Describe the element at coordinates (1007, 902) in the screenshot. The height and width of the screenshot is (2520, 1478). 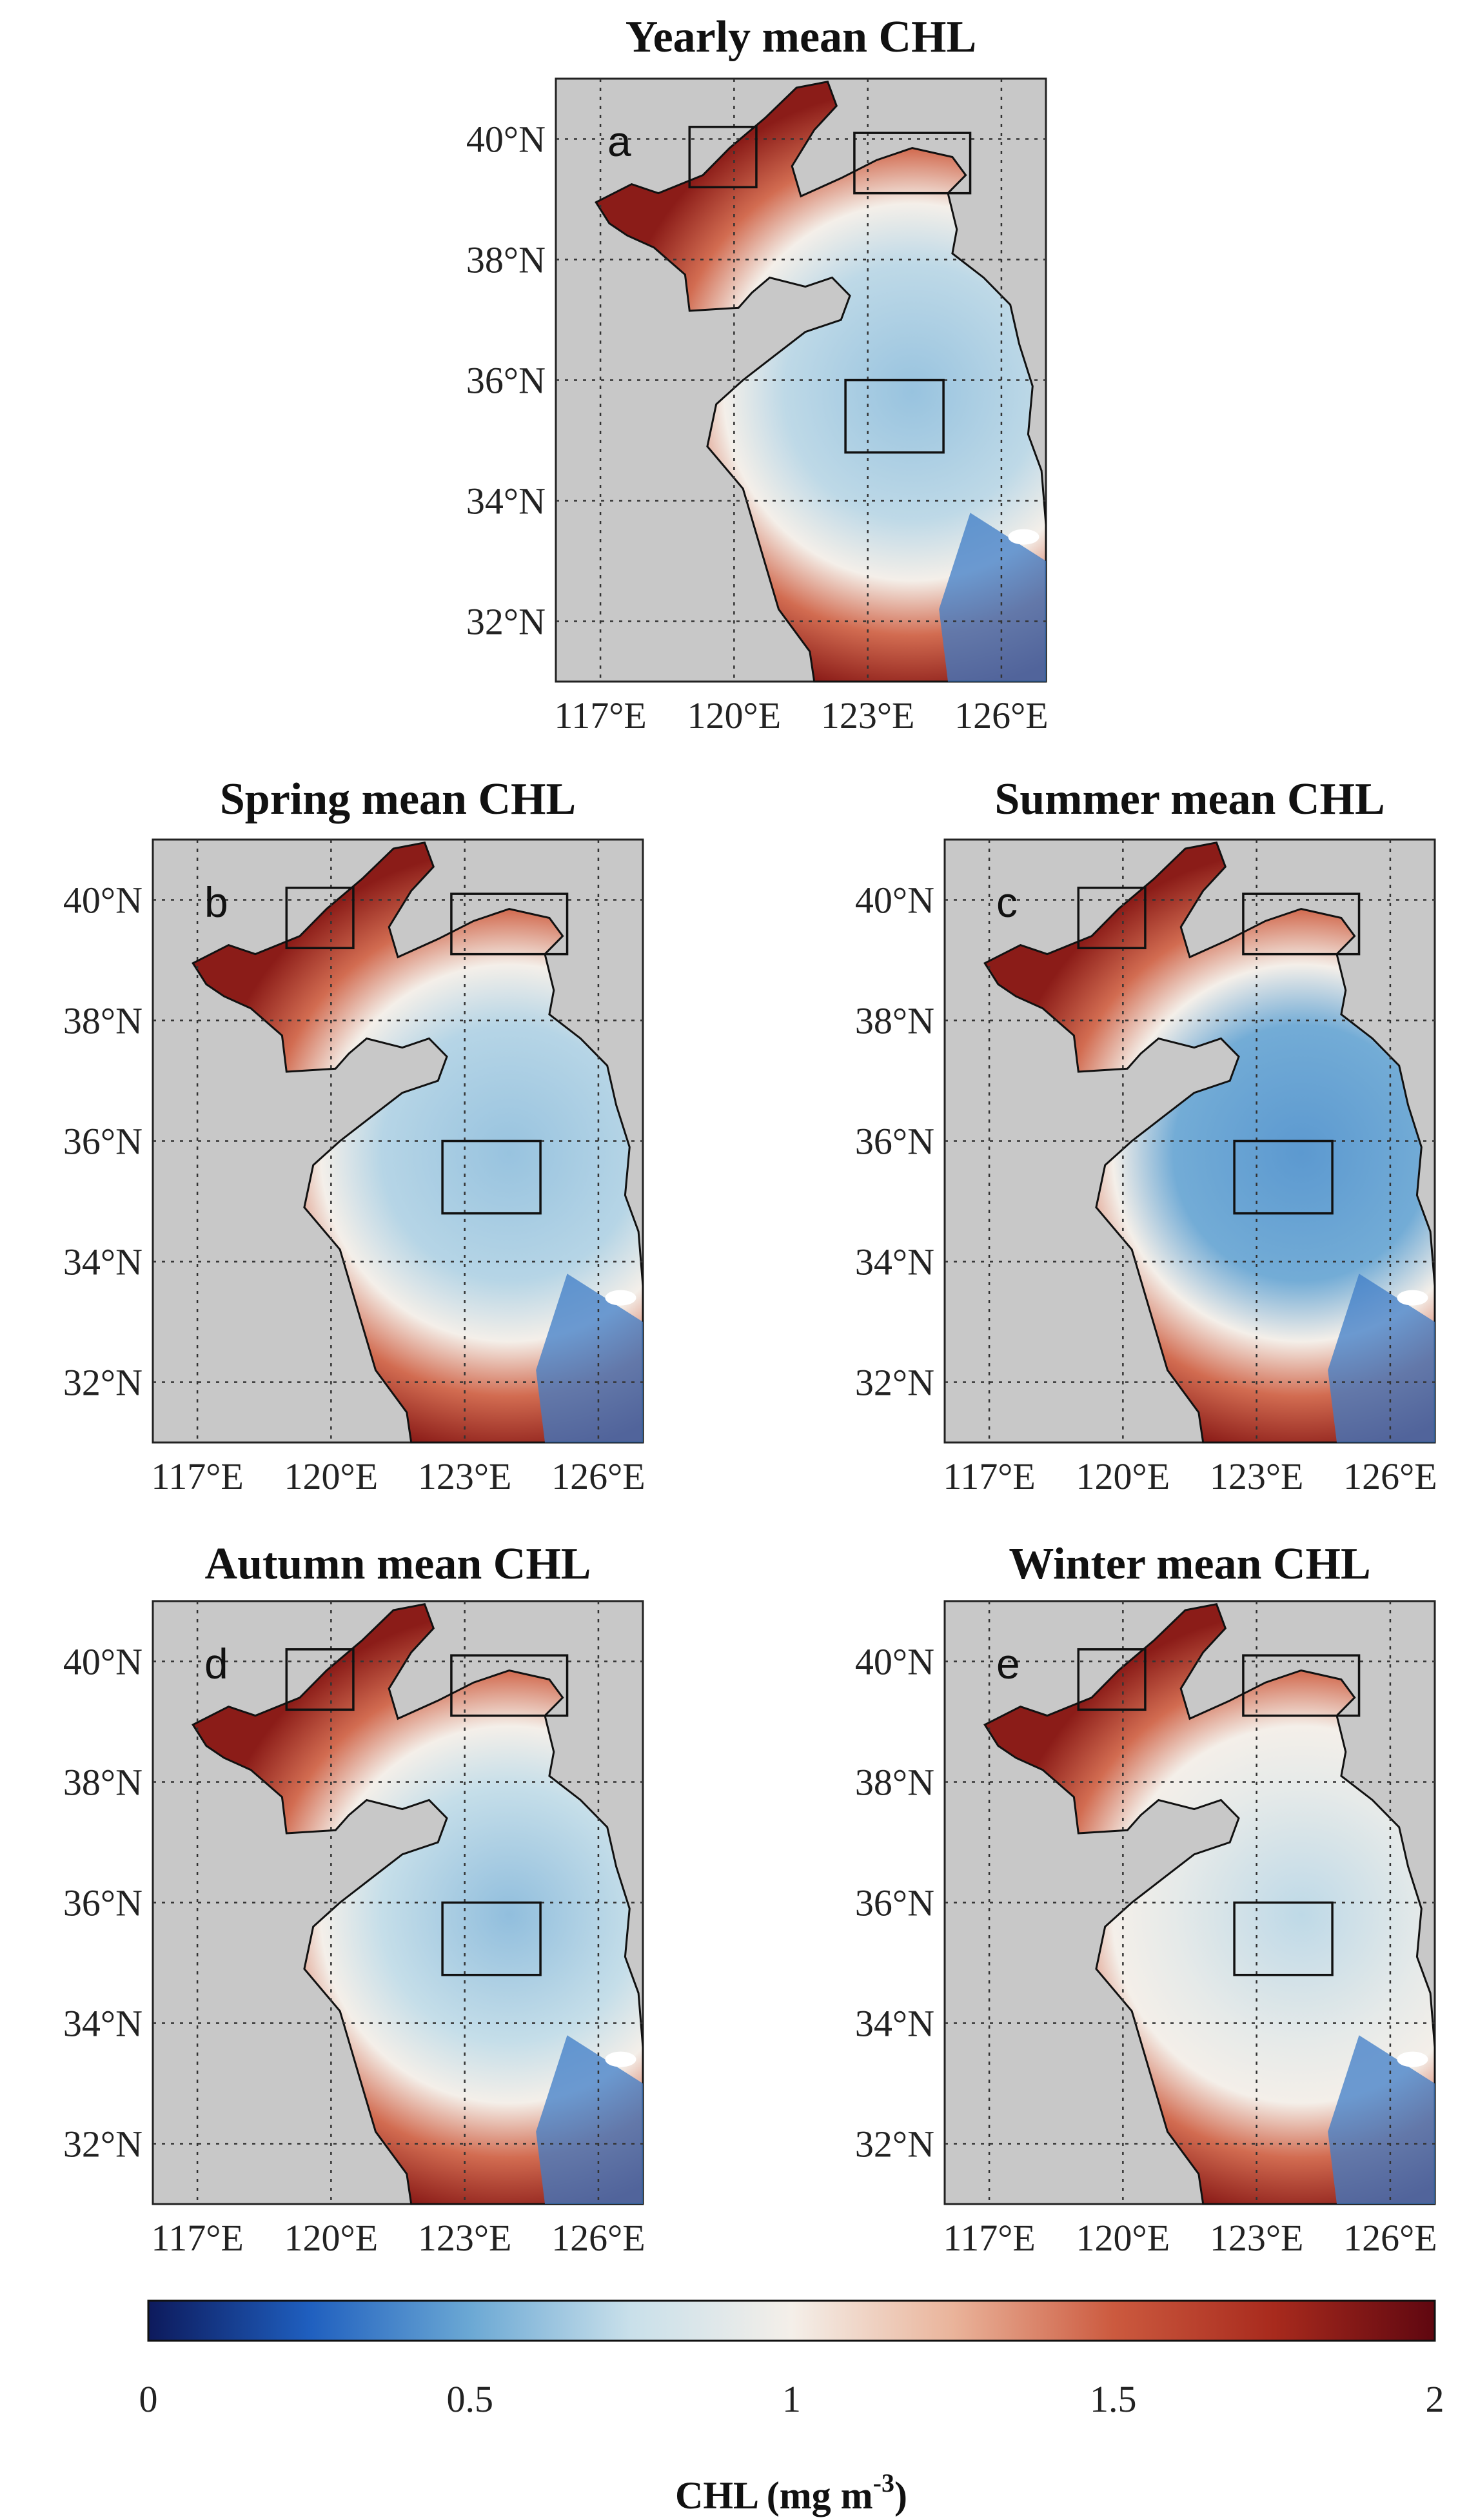
I see `panel-label: c` at that location.